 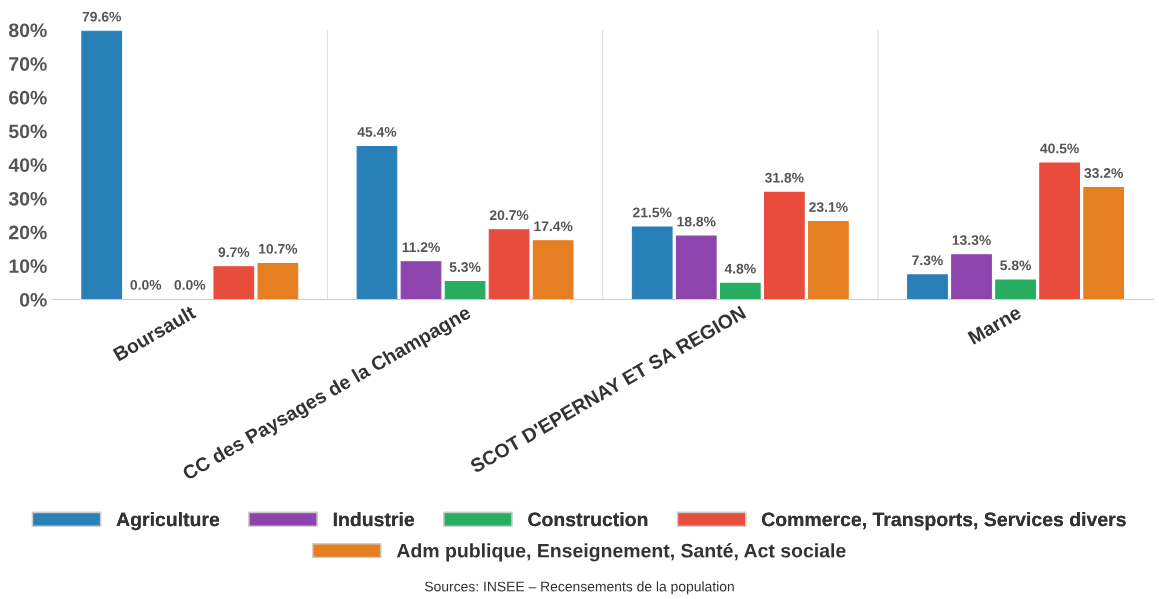 What do you see at coordinates (27, 30) in the screenshot?
I see `y-tick-label: 80%` at bounding box center [27, 30].